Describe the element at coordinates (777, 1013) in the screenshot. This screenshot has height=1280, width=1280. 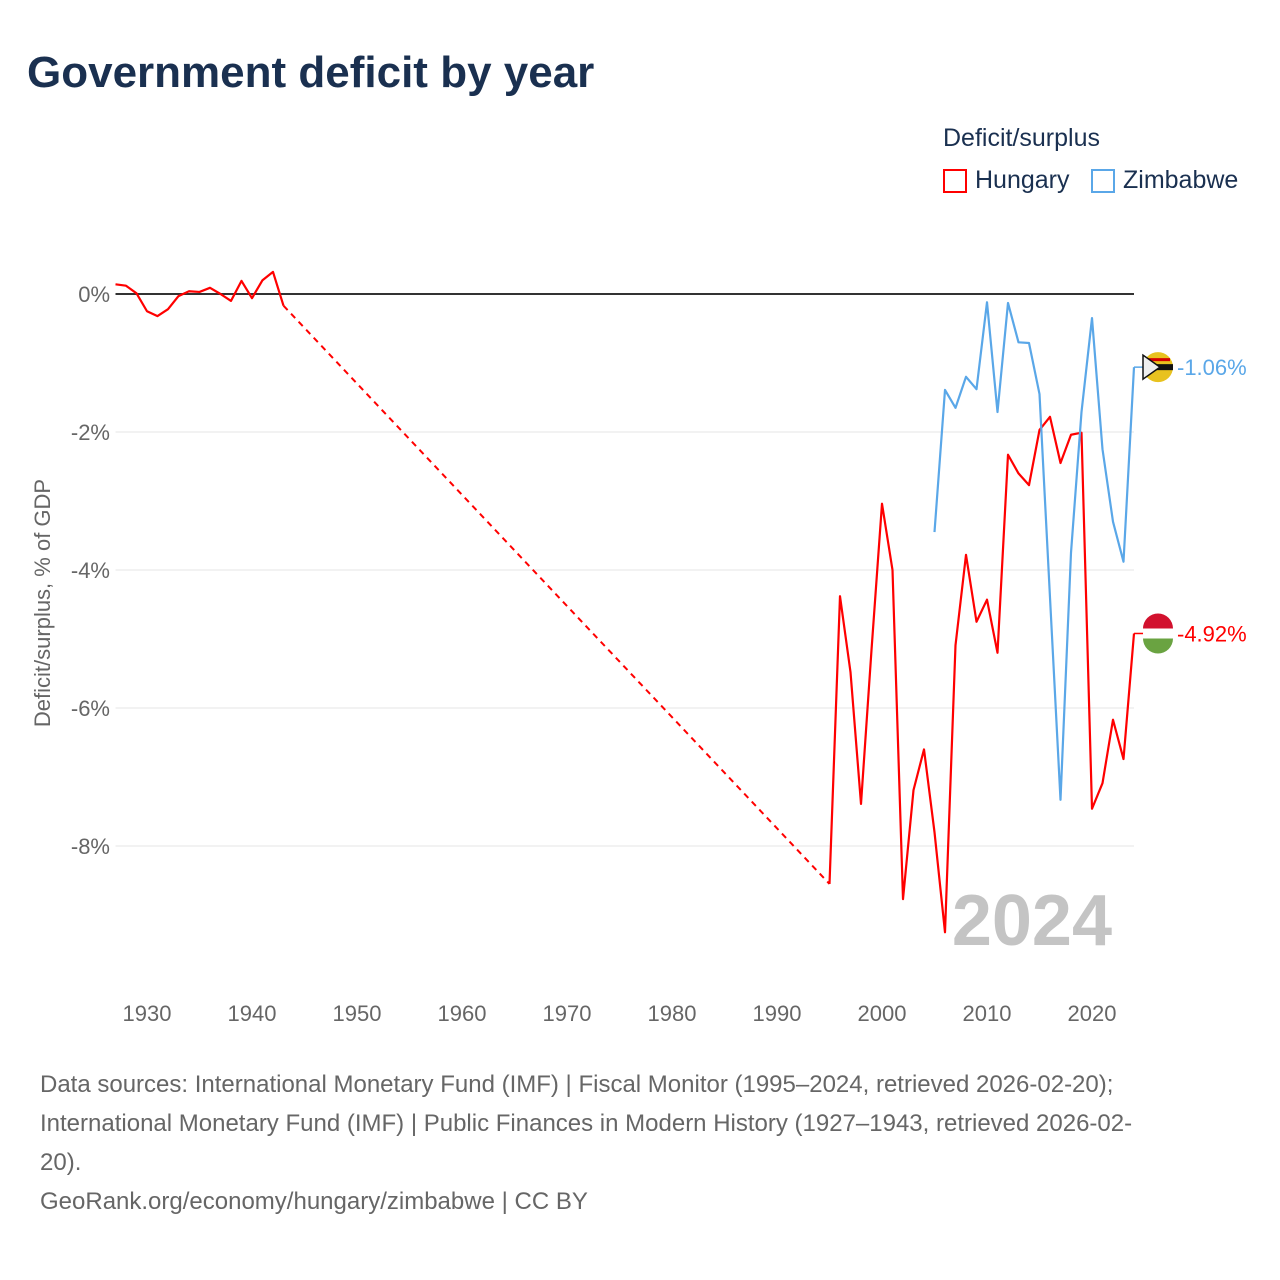
I see `x-tick-label: 1990` at that location.